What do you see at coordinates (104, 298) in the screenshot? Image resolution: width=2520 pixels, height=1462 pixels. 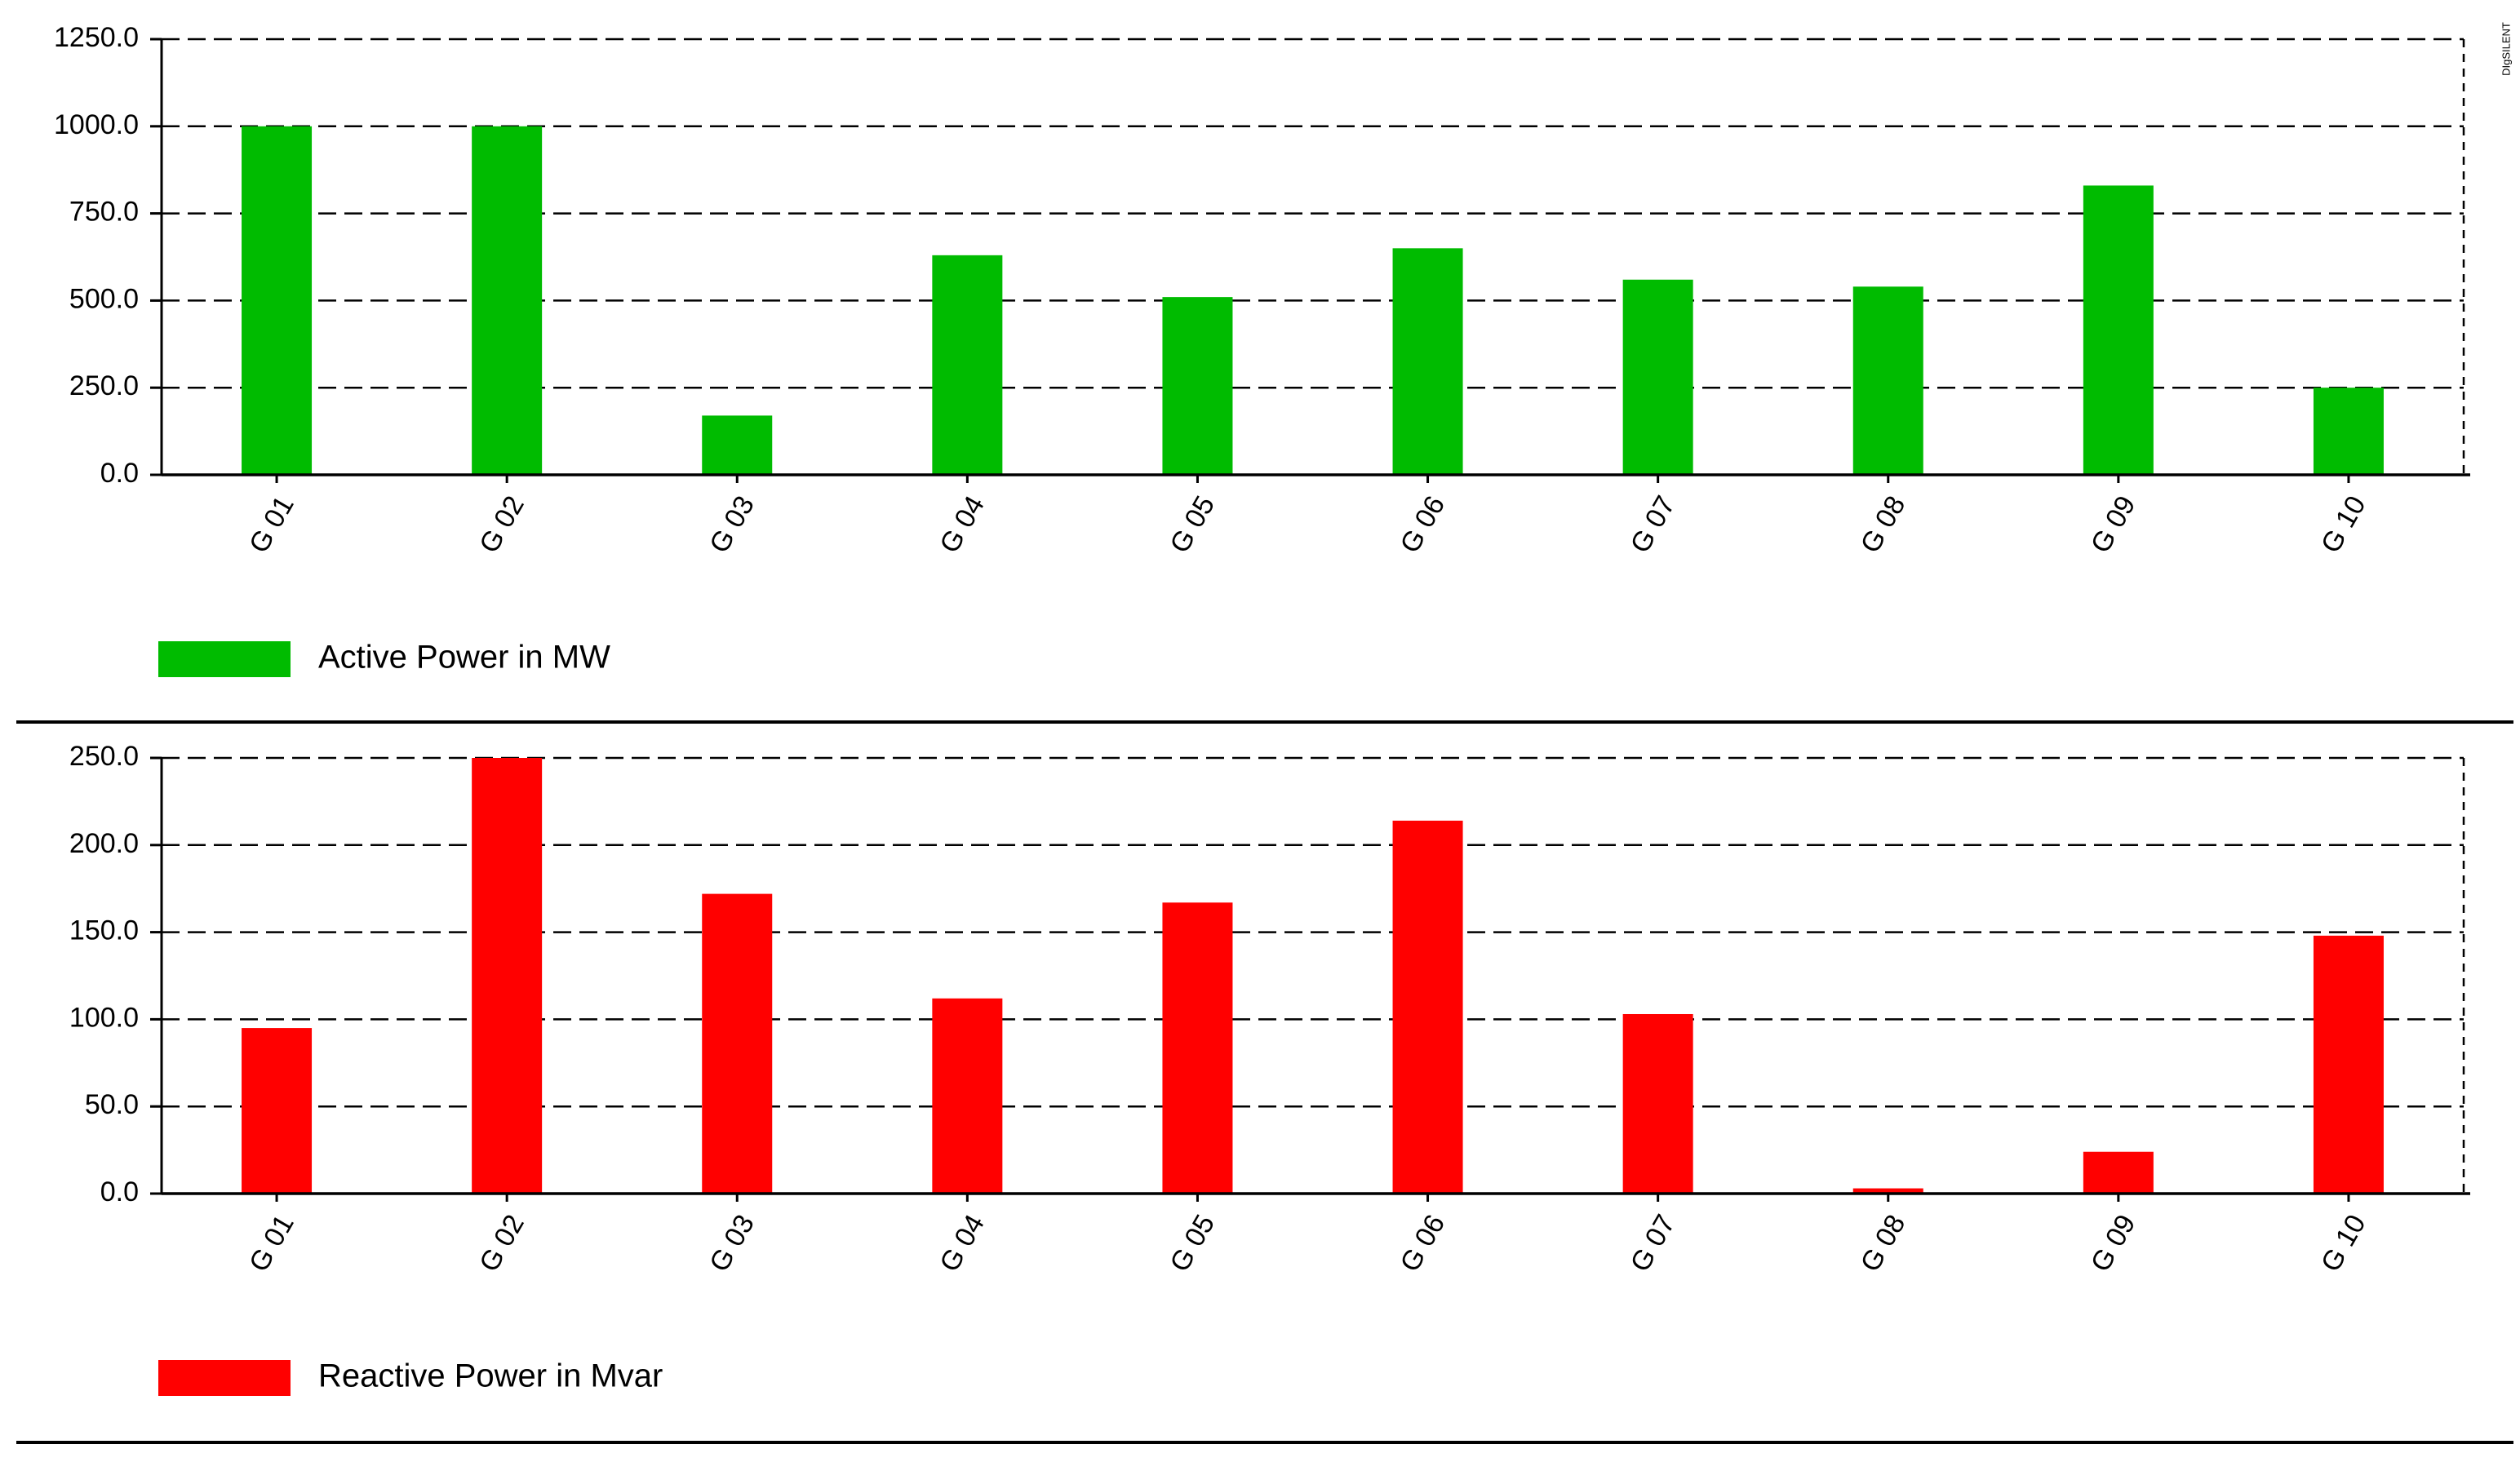 I see `y-tick-label: 500.0` at bounding box center [104, 298].